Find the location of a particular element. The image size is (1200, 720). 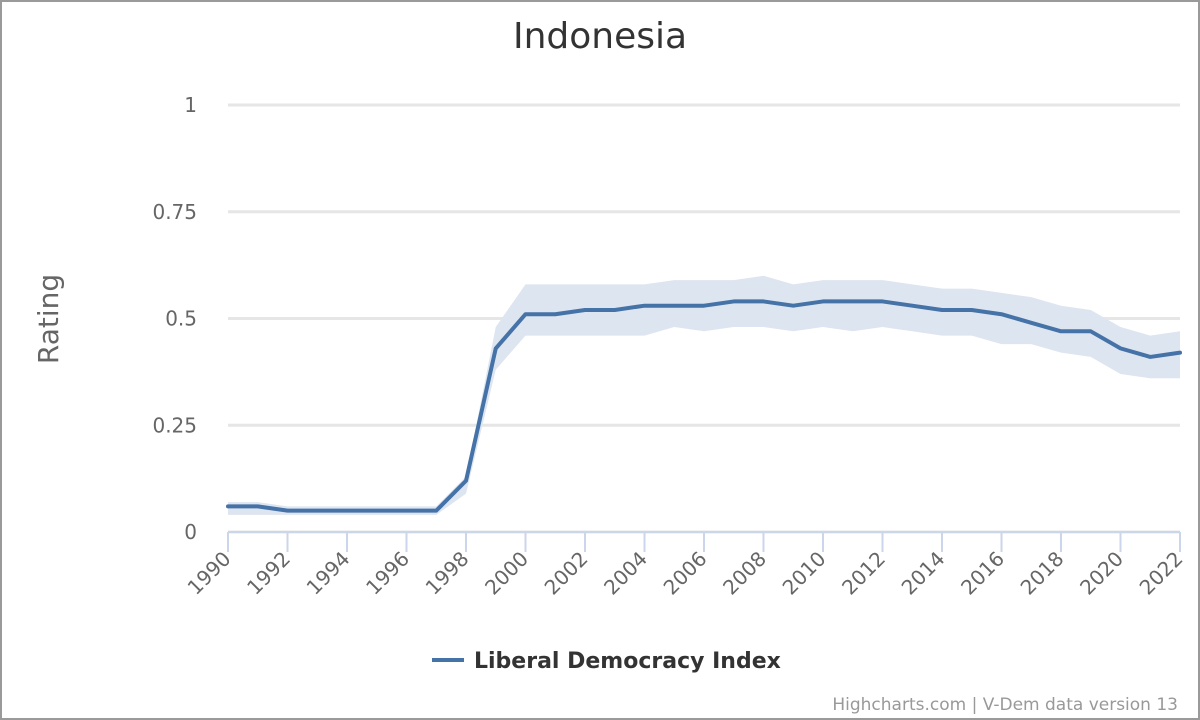

y-axis-label: Rating is located at coordinates (48, 319).